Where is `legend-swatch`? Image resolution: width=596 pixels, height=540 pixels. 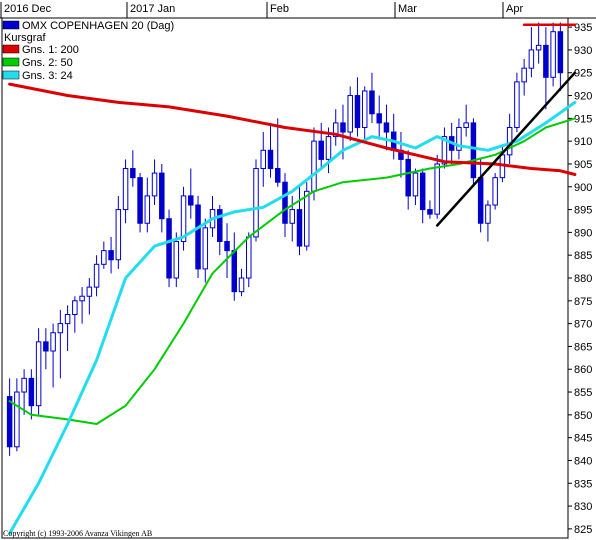 legend-swatch is located at coordinates (11, 49).